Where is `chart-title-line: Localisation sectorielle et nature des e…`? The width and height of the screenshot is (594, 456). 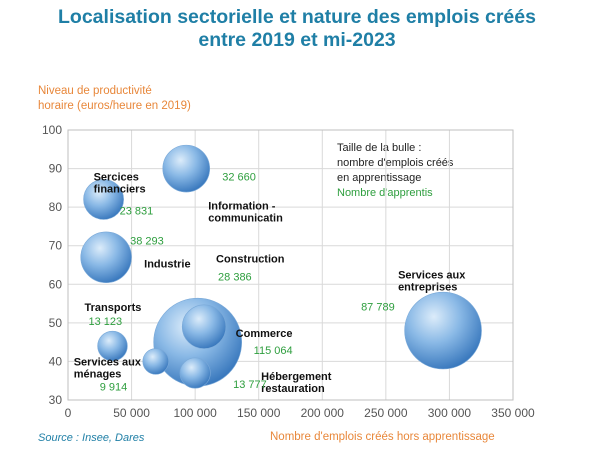 chart-title-line: Localisation sectorielle et nature des e… is located at coordinates (297, 17).